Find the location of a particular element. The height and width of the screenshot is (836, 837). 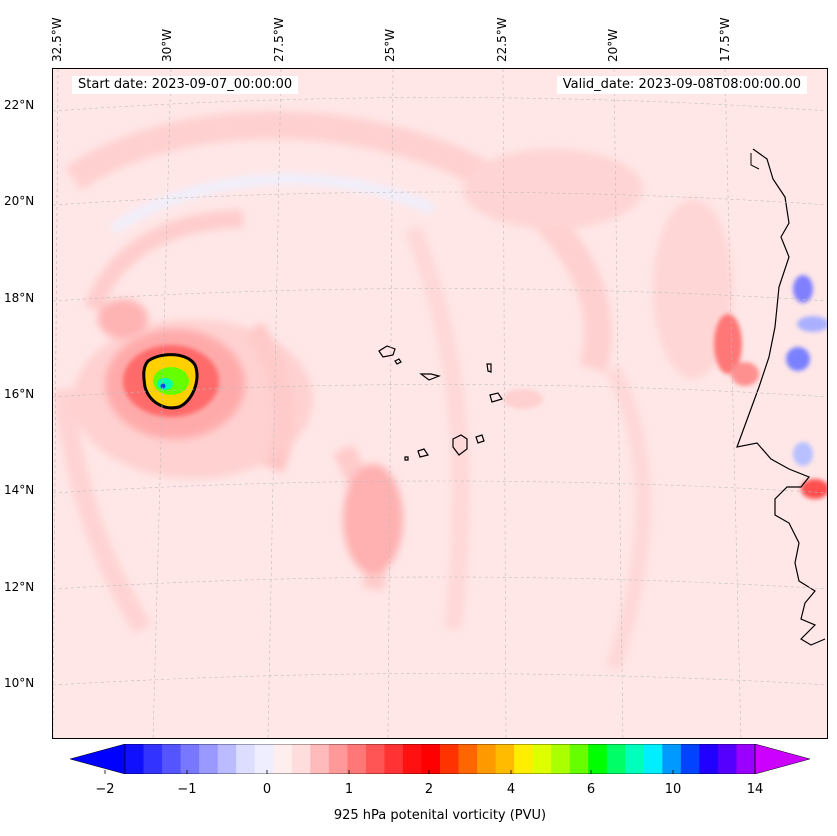

latitude-label: 12°N is located at coordinates (19, 587).